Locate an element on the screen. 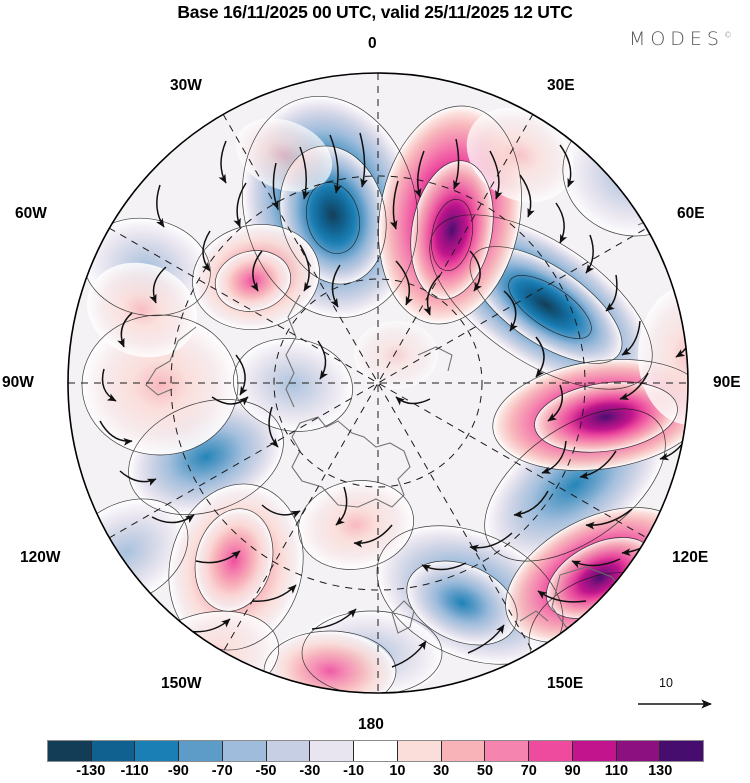 The image size is (750, 783). colorbar-tick-30: 30 is located at coordinates (441, 771).